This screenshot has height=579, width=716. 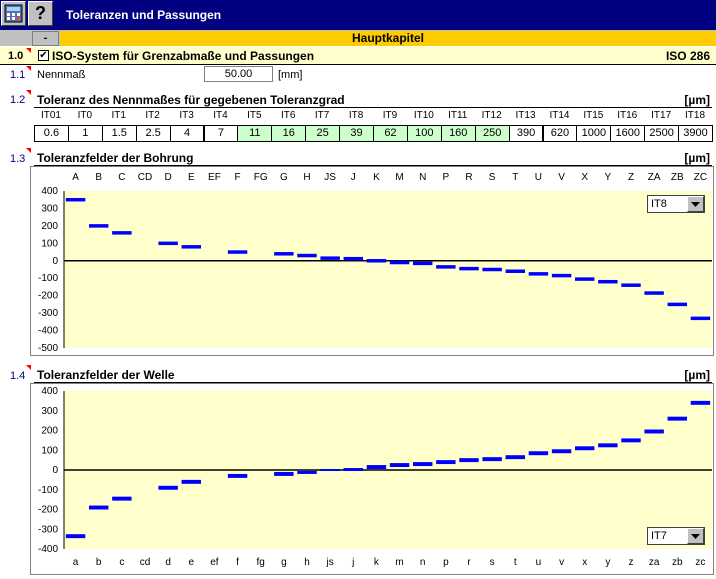 What do you see at coordinates (290, 75) in the screenshot?
I see `unit-label: [mm]` at bounding box center [290, 75].